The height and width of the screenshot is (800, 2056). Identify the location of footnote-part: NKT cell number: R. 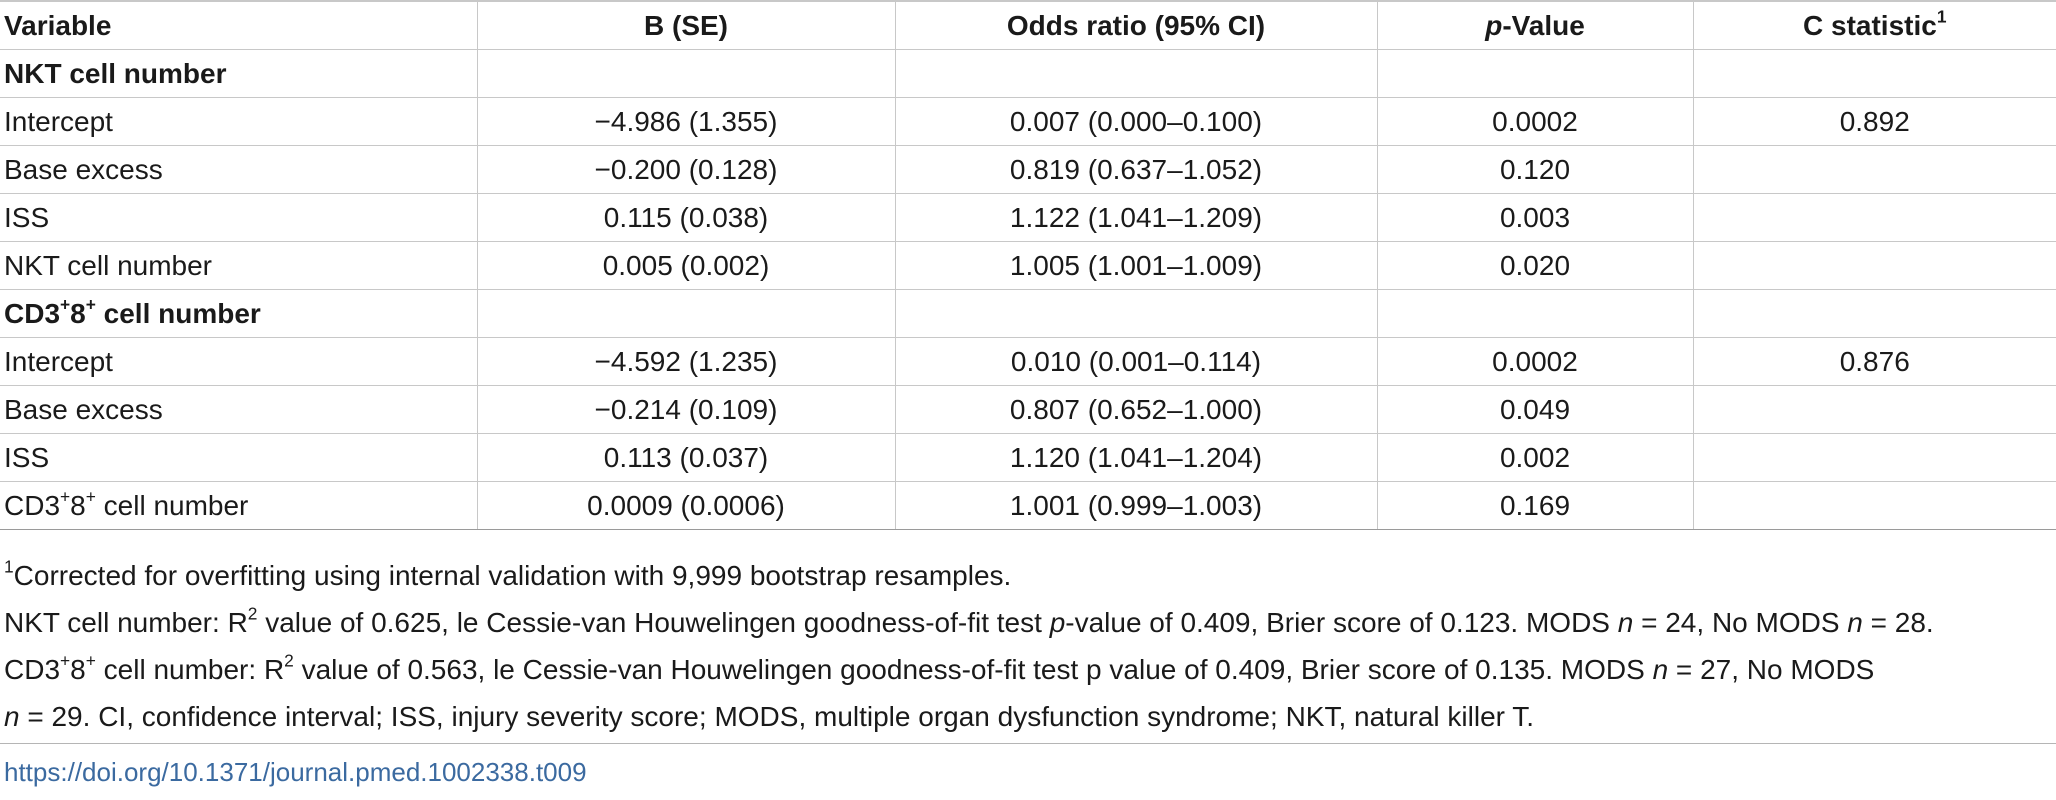
(126, 622).